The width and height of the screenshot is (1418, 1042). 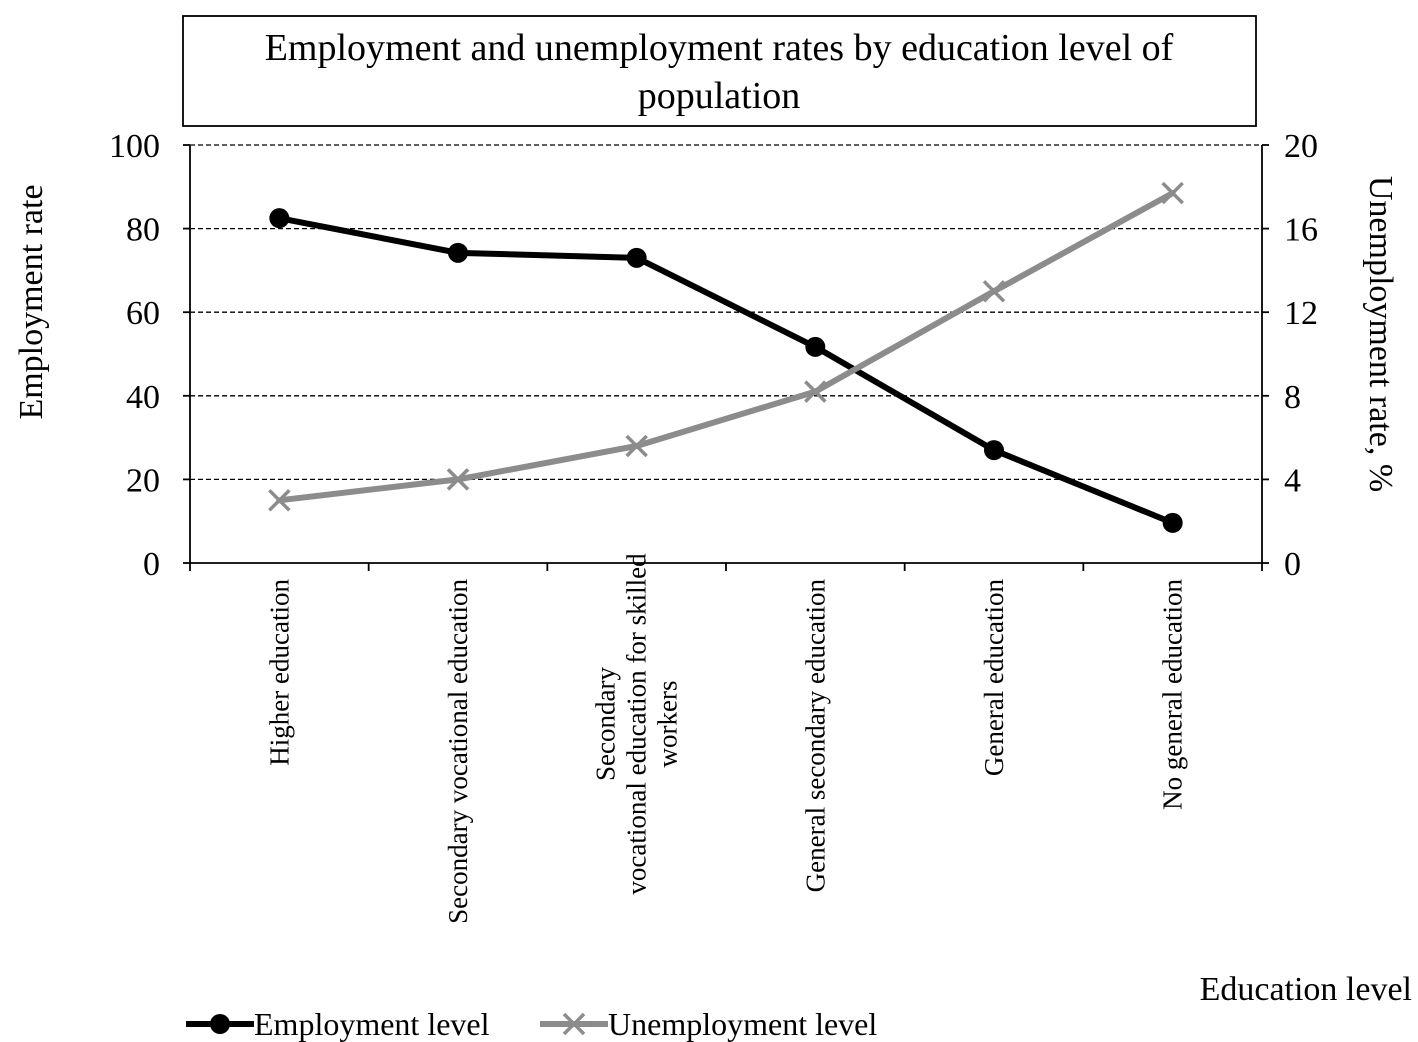 What do you see at coordinates (151, 564) in the screenshot?
I see `y-tick-label-left: 0` at bounding box center [151, 564].